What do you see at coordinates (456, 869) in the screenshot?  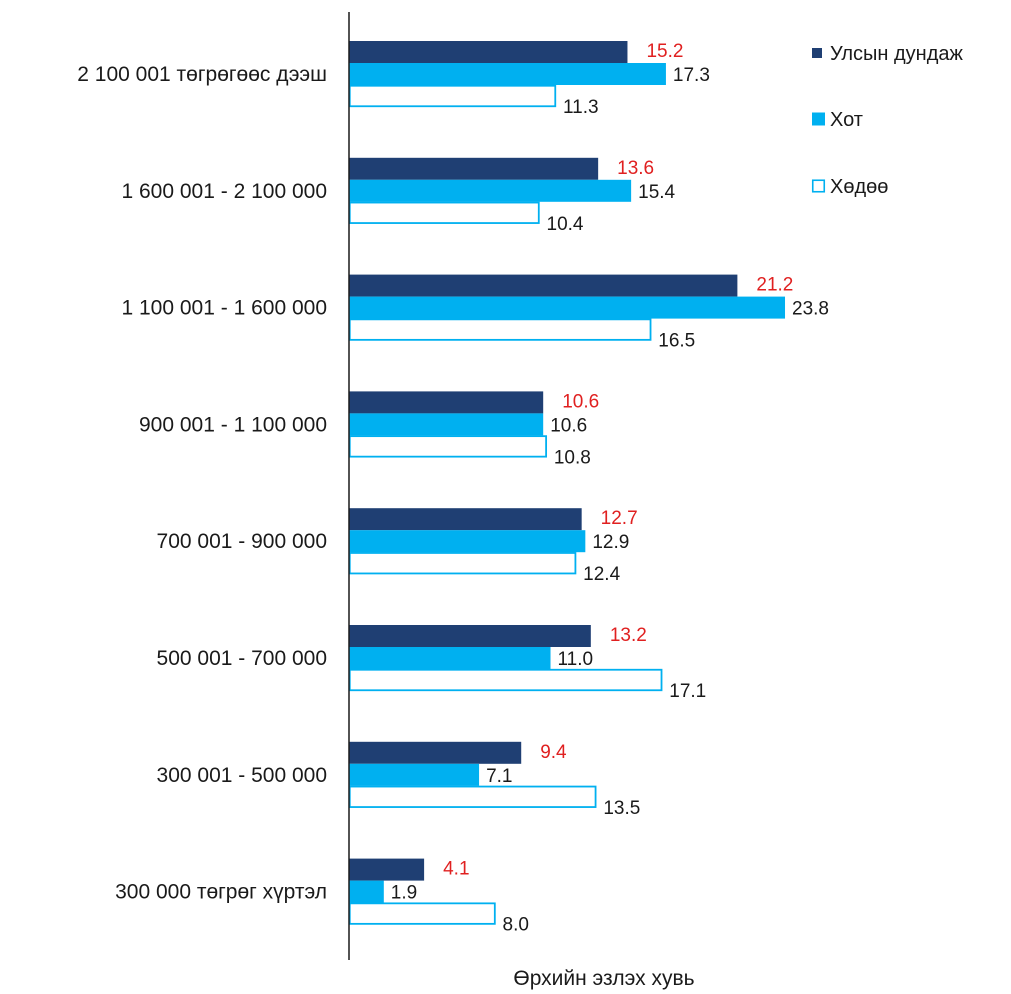 I see `data-label: 4.1` at bounding box center [456, 869].